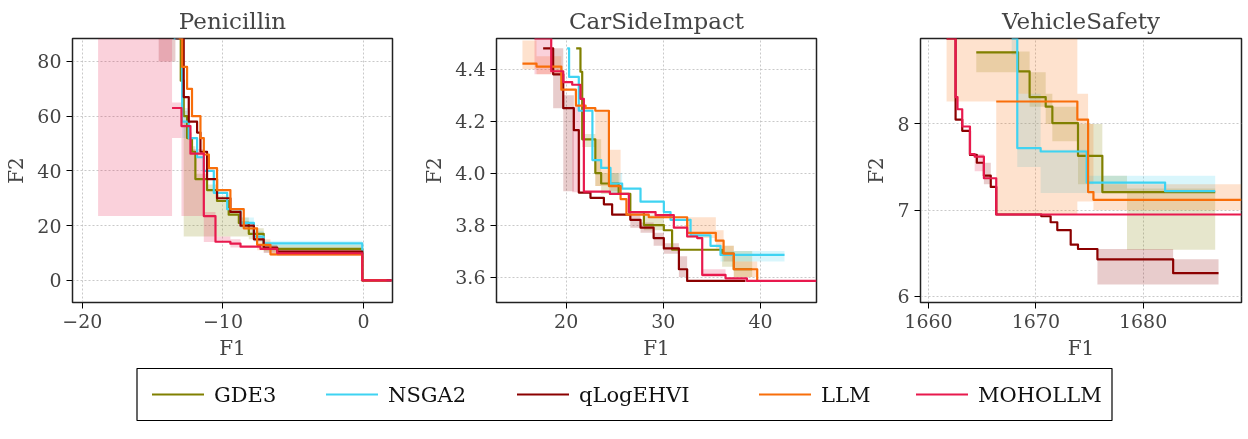 The image size is (1248, 439). What do you see at coordinates (566, 320) in the screenshot?
I see `x-tick-label: 20` at bounding box center [566, 320].